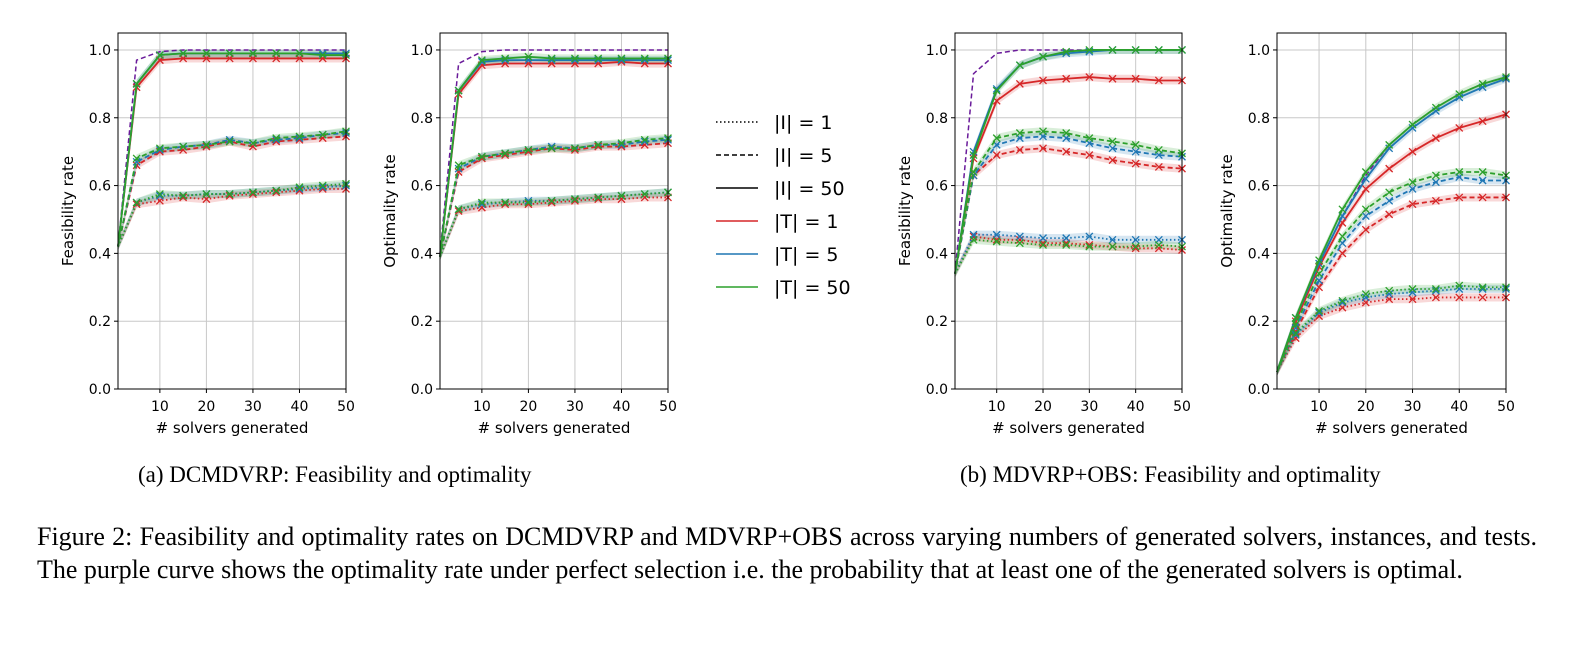 The height and width of the screenshot is (656, 1585). What do you see at coordinates (100, 187) in the screenshot?
I see `y-tick-label: 0.6` at bounding box center [100, 187].